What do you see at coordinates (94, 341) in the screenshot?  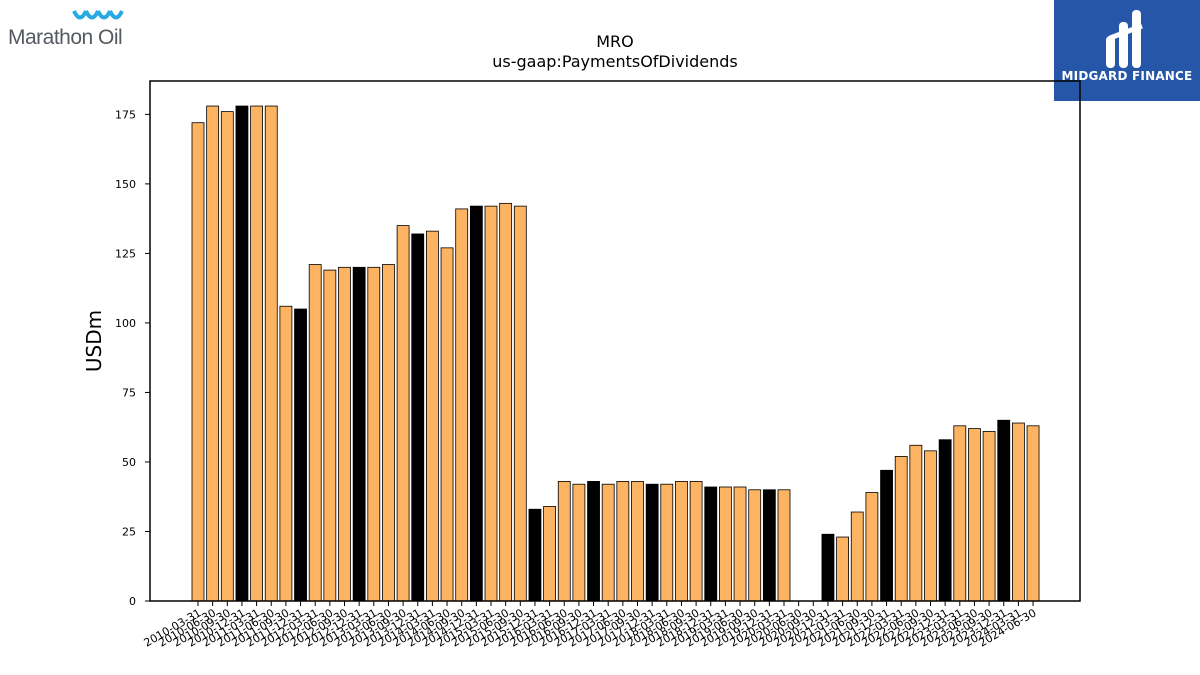 I see `y-axis-label: USDm` at bounding box center [94, 341].